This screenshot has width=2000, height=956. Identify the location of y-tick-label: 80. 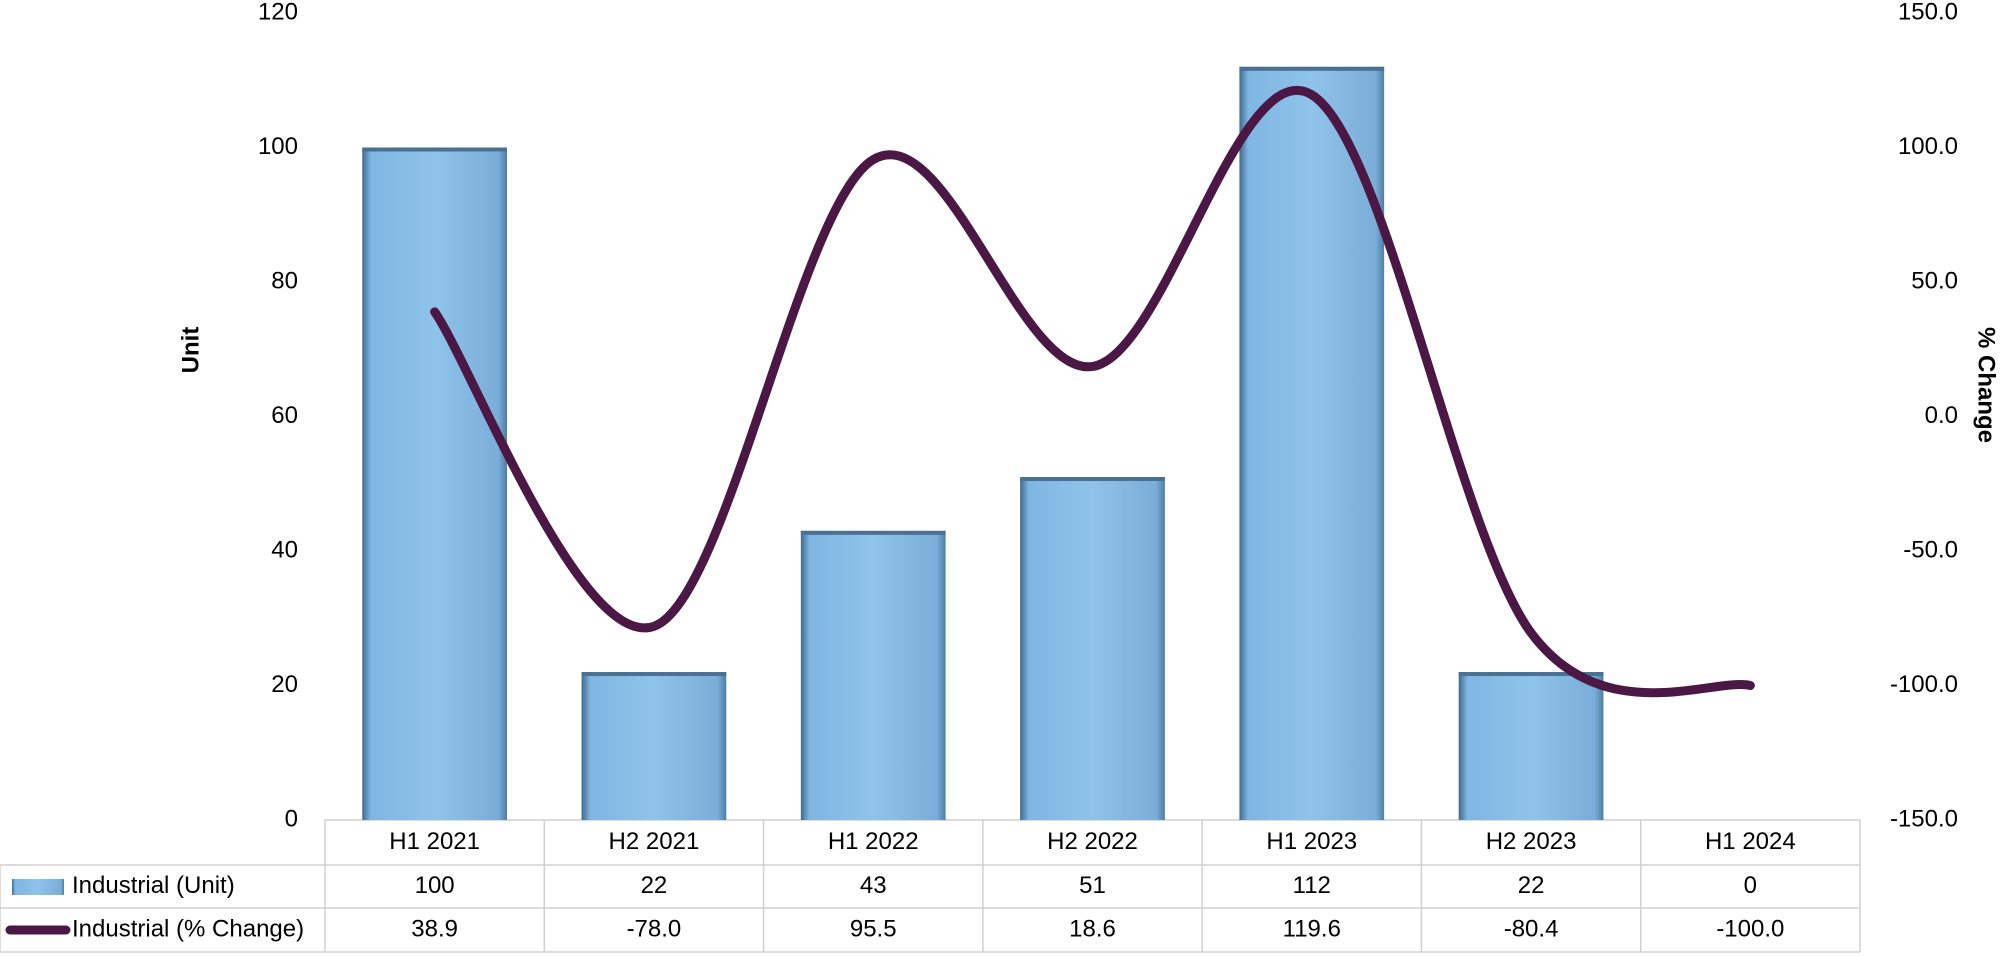
(284, 280).